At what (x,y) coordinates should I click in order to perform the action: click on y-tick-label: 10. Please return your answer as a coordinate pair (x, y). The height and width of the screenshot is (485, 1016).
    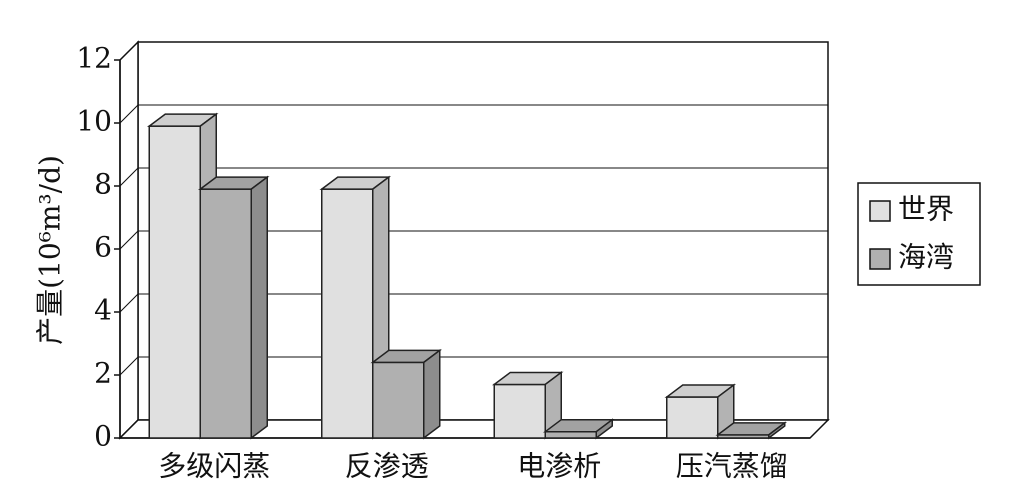
    Looking at the image, I should click on (94, 121).